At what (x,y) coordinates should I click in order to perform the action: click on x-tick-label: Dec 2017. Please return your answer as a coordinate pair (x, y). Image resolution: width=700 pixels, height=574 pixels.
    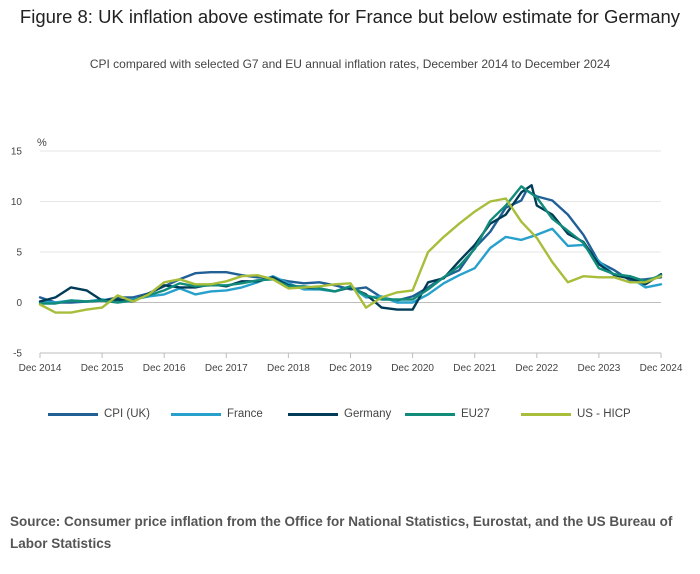
    Looking at the image, I should click on (226, 368).